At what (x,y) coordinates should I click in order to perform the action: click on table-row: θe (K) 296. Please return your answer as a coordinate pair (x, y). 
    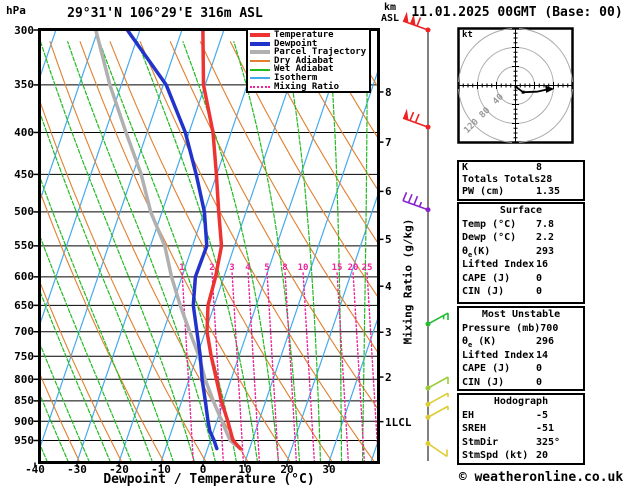
    Looking at the image, I should click on (521, 342).